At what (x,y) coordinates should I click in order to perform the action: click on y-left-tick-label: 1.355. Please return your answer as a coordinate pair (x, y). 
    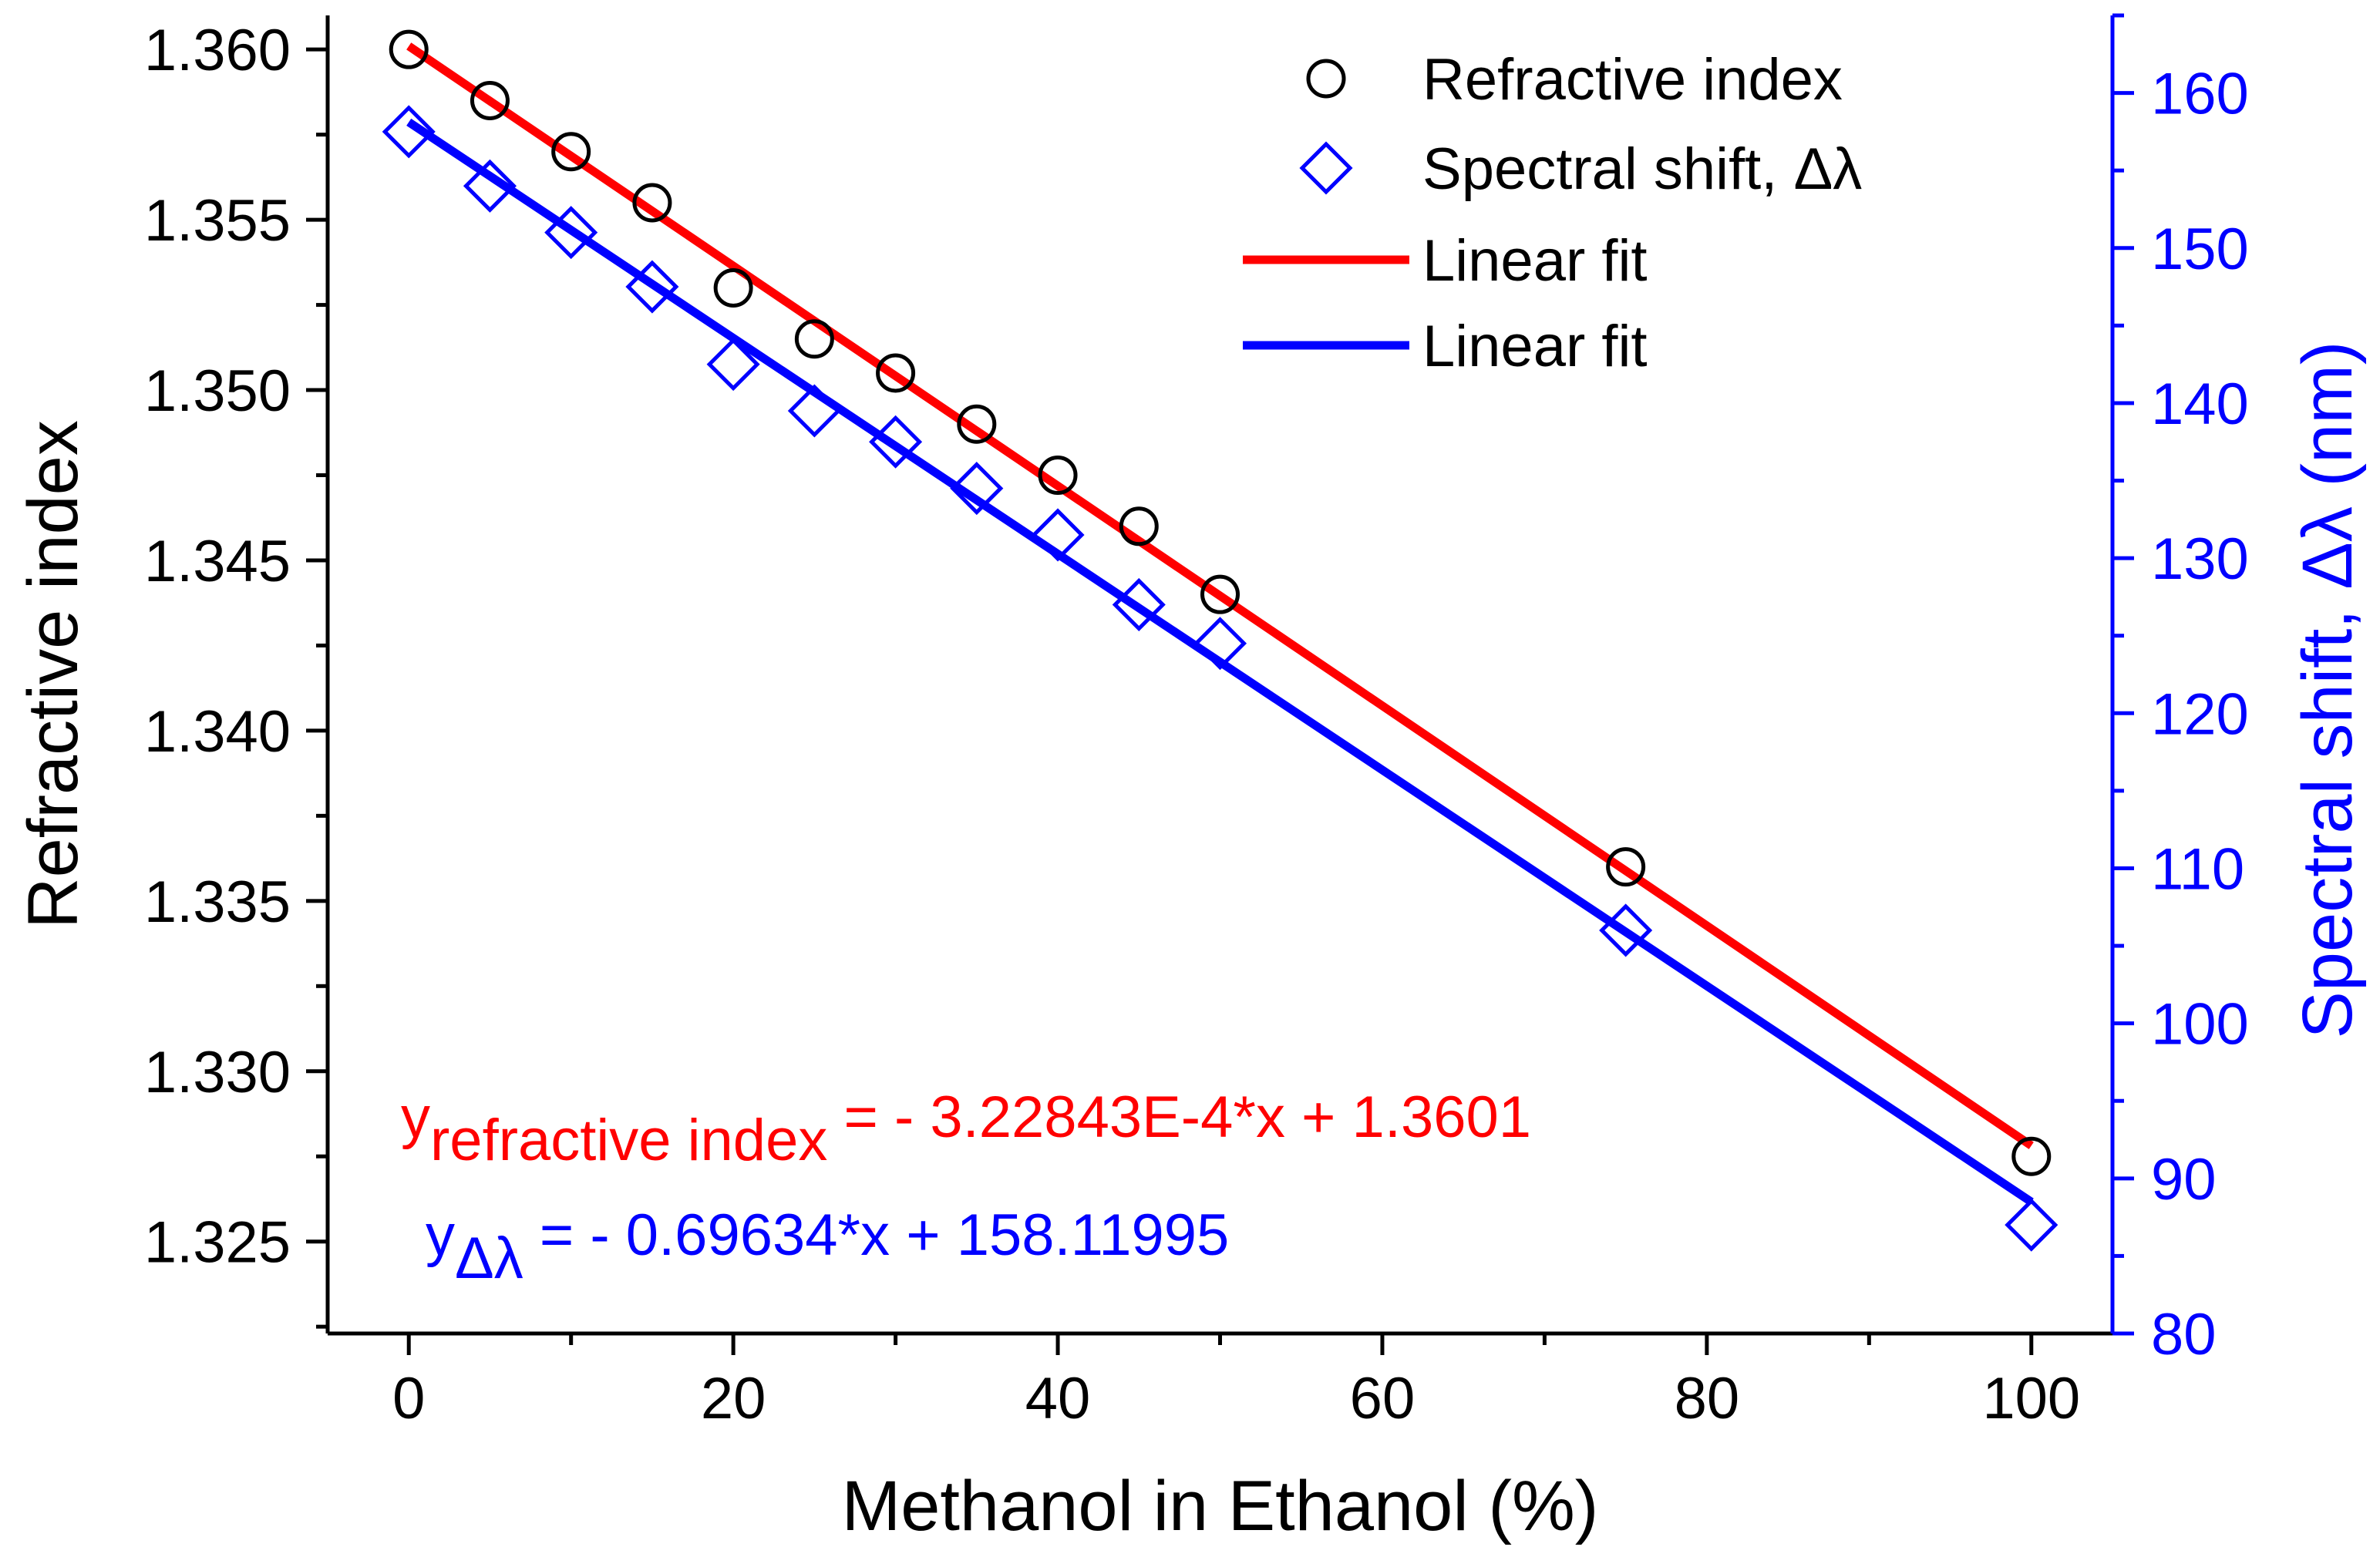
    Looking at the image, I should click on (217, 221).